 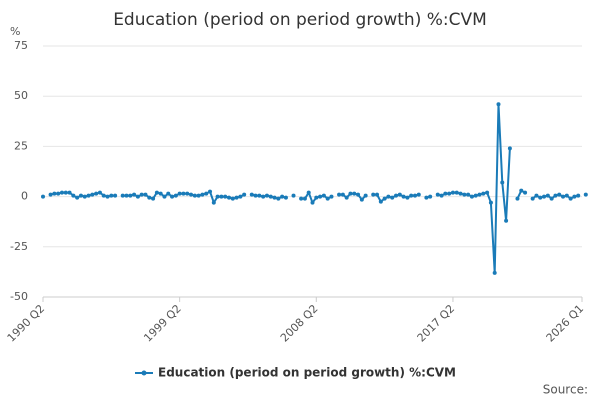 I want to click on x-tick-label: 2017 Q2, so click(x=436, y=323).